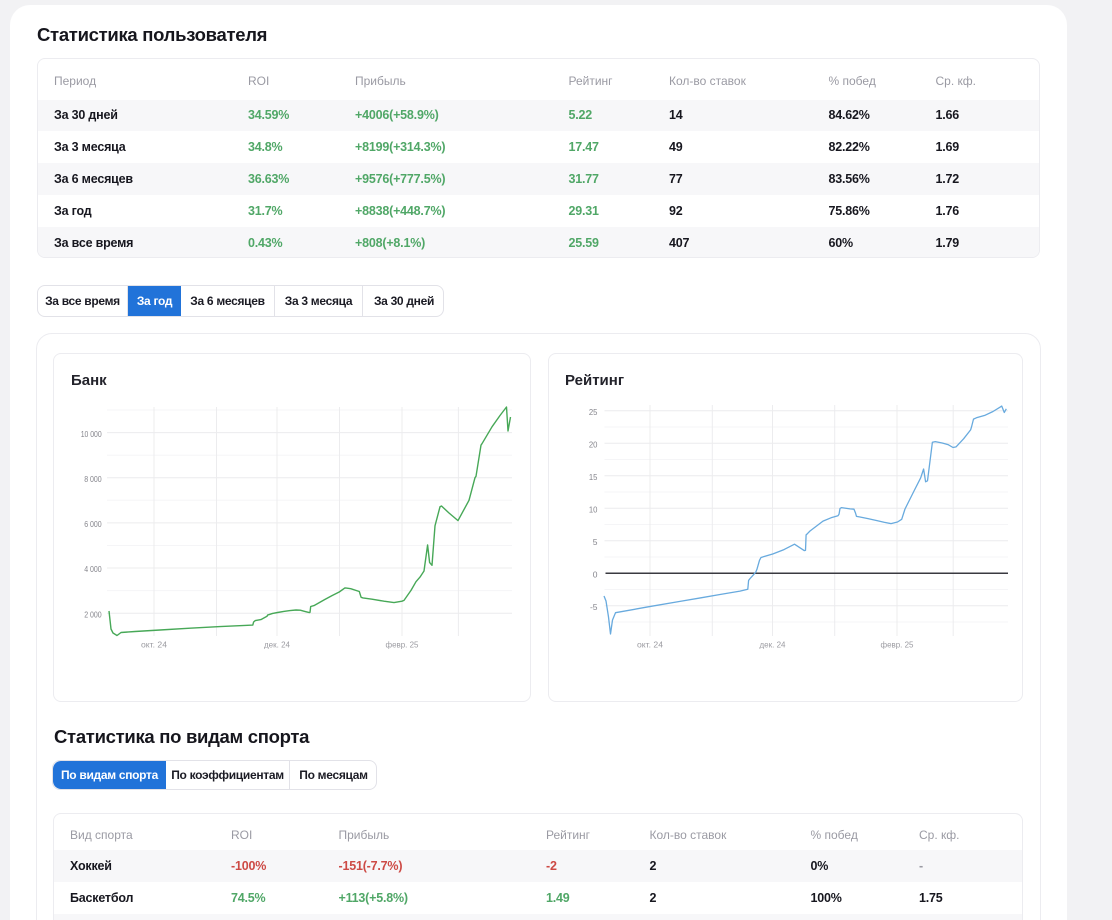  Describe the element at coordinates (595, 574) in the screenshot. I see `svg-text: 0` at that location.